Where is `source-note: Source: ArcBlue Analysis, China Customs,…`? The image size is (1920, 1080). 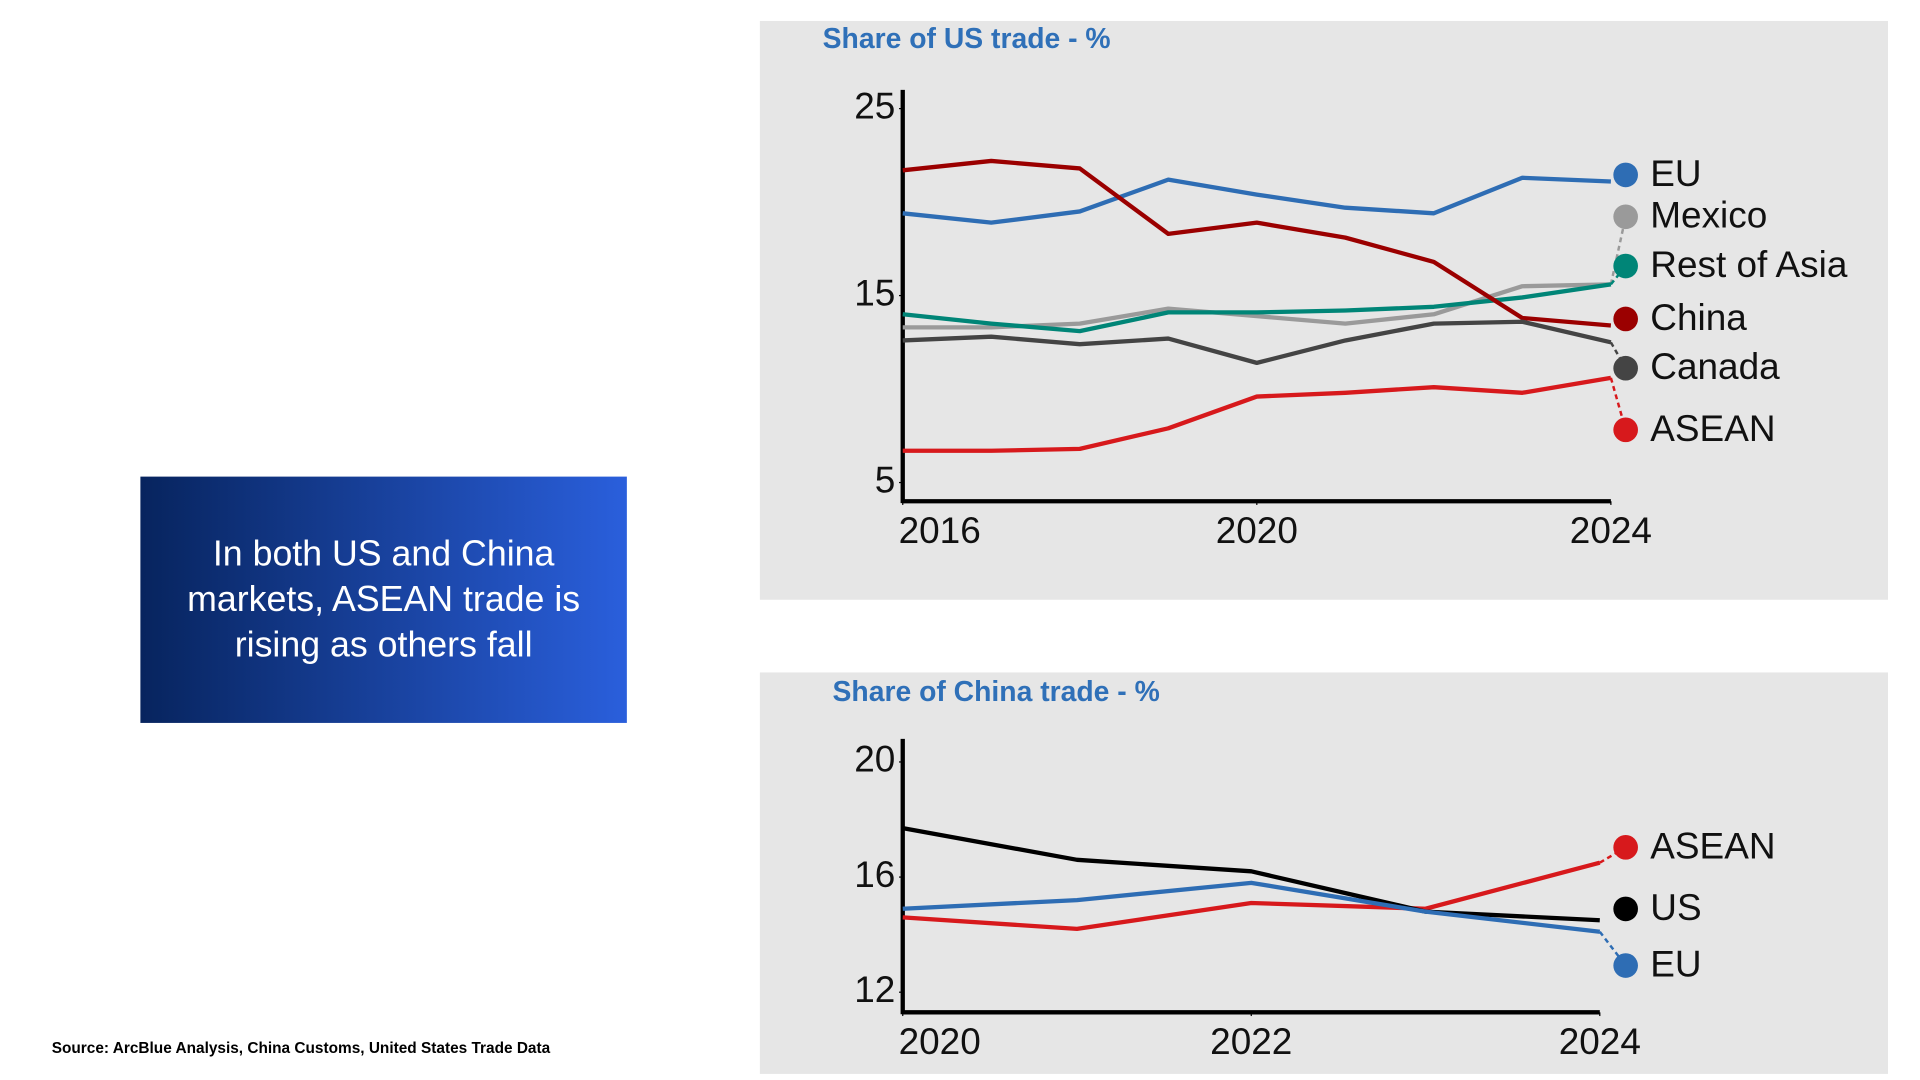
source-note: Source: ArcBlue Analysis, China Customs,… is located at coordinates (301, 1048).